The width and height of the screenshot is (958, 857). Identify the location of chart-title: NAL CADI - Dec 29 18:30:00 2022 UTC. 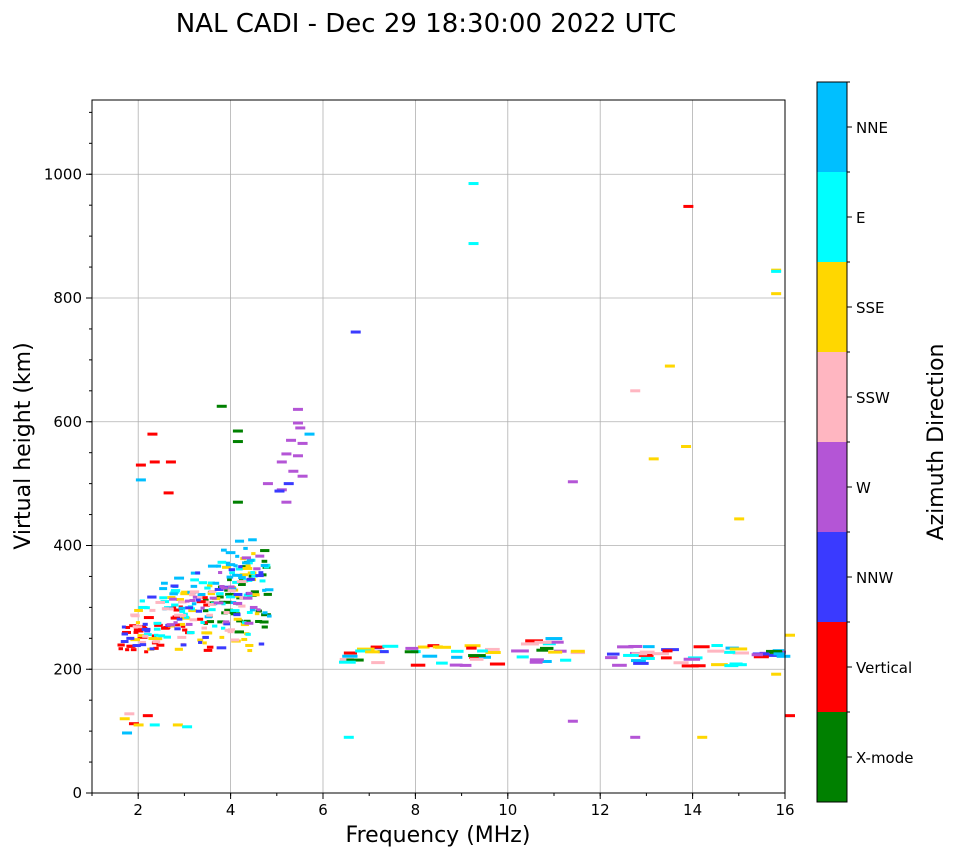
(426, 24).